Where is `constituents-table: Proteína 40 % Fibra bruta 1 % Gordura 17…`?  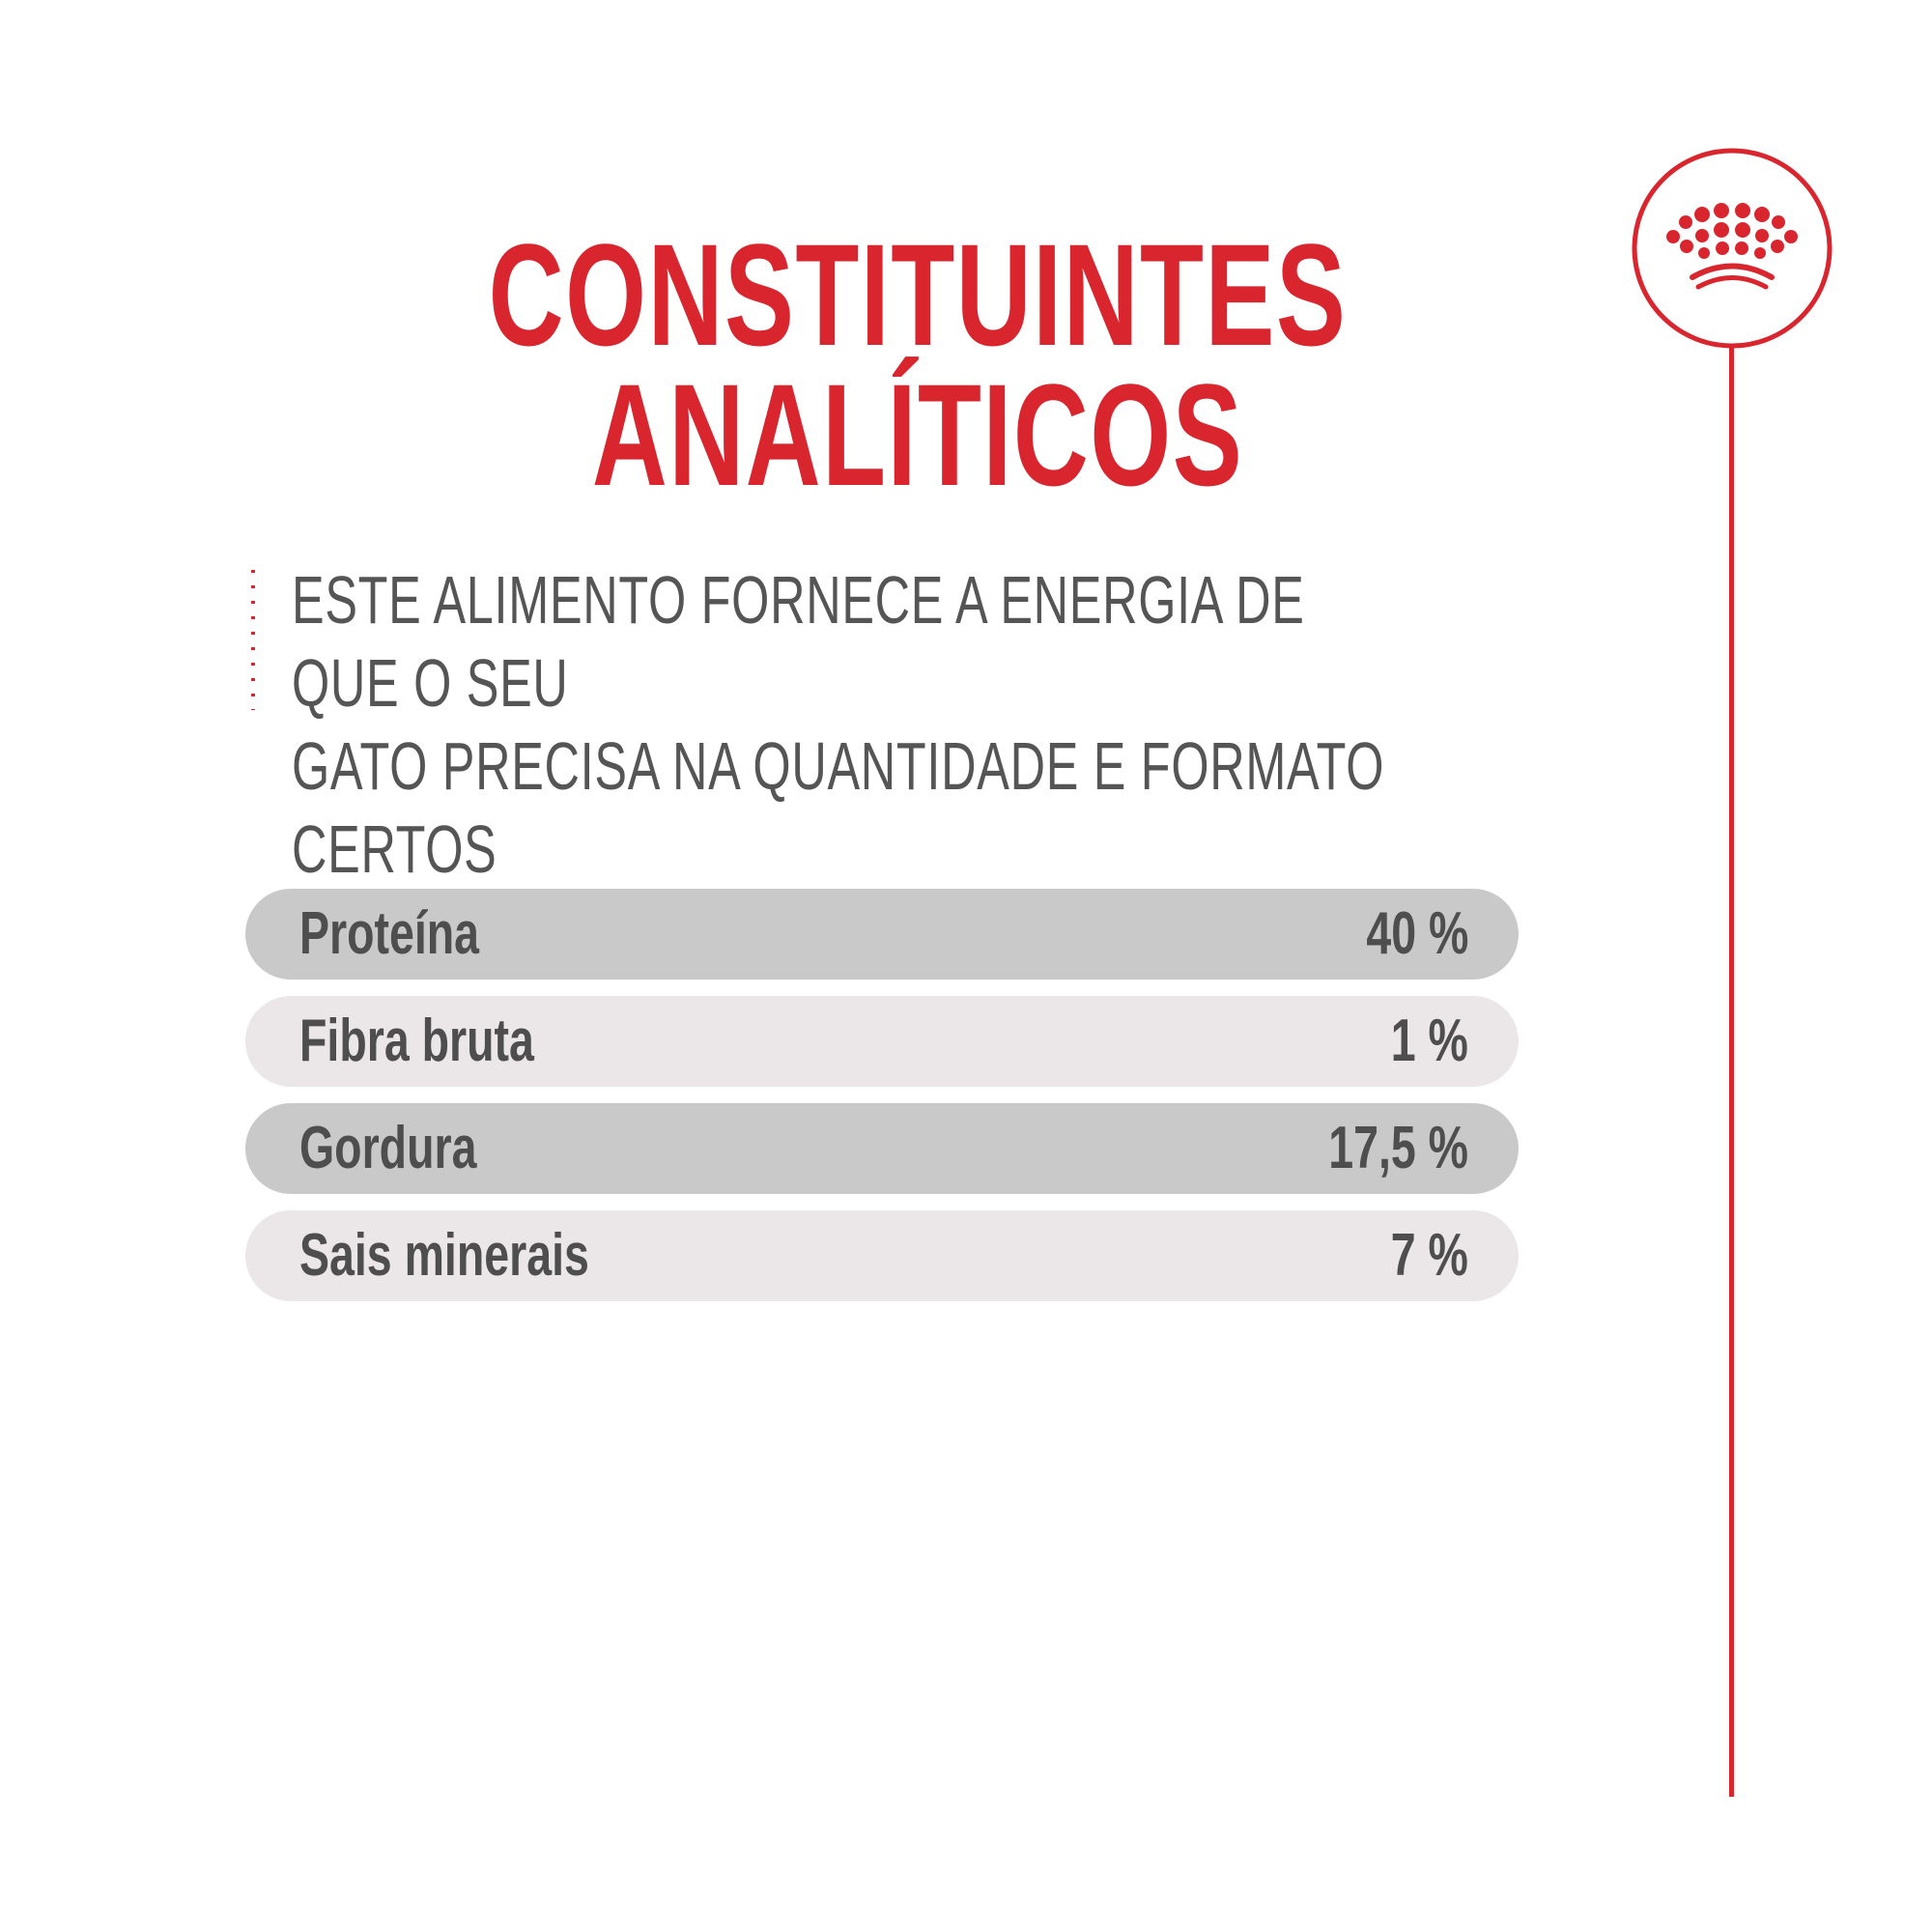 constituents-table: Proteína 40 % Fibra bruta 1 % Gordura 17… is located at coordinates (882, 1103).